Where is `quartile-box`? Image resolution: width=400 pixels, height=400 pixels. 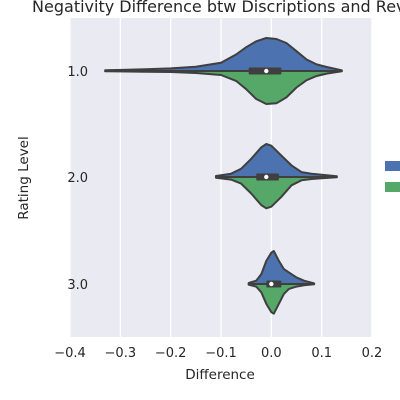 quartile-box is located at coordinates (274, 284).